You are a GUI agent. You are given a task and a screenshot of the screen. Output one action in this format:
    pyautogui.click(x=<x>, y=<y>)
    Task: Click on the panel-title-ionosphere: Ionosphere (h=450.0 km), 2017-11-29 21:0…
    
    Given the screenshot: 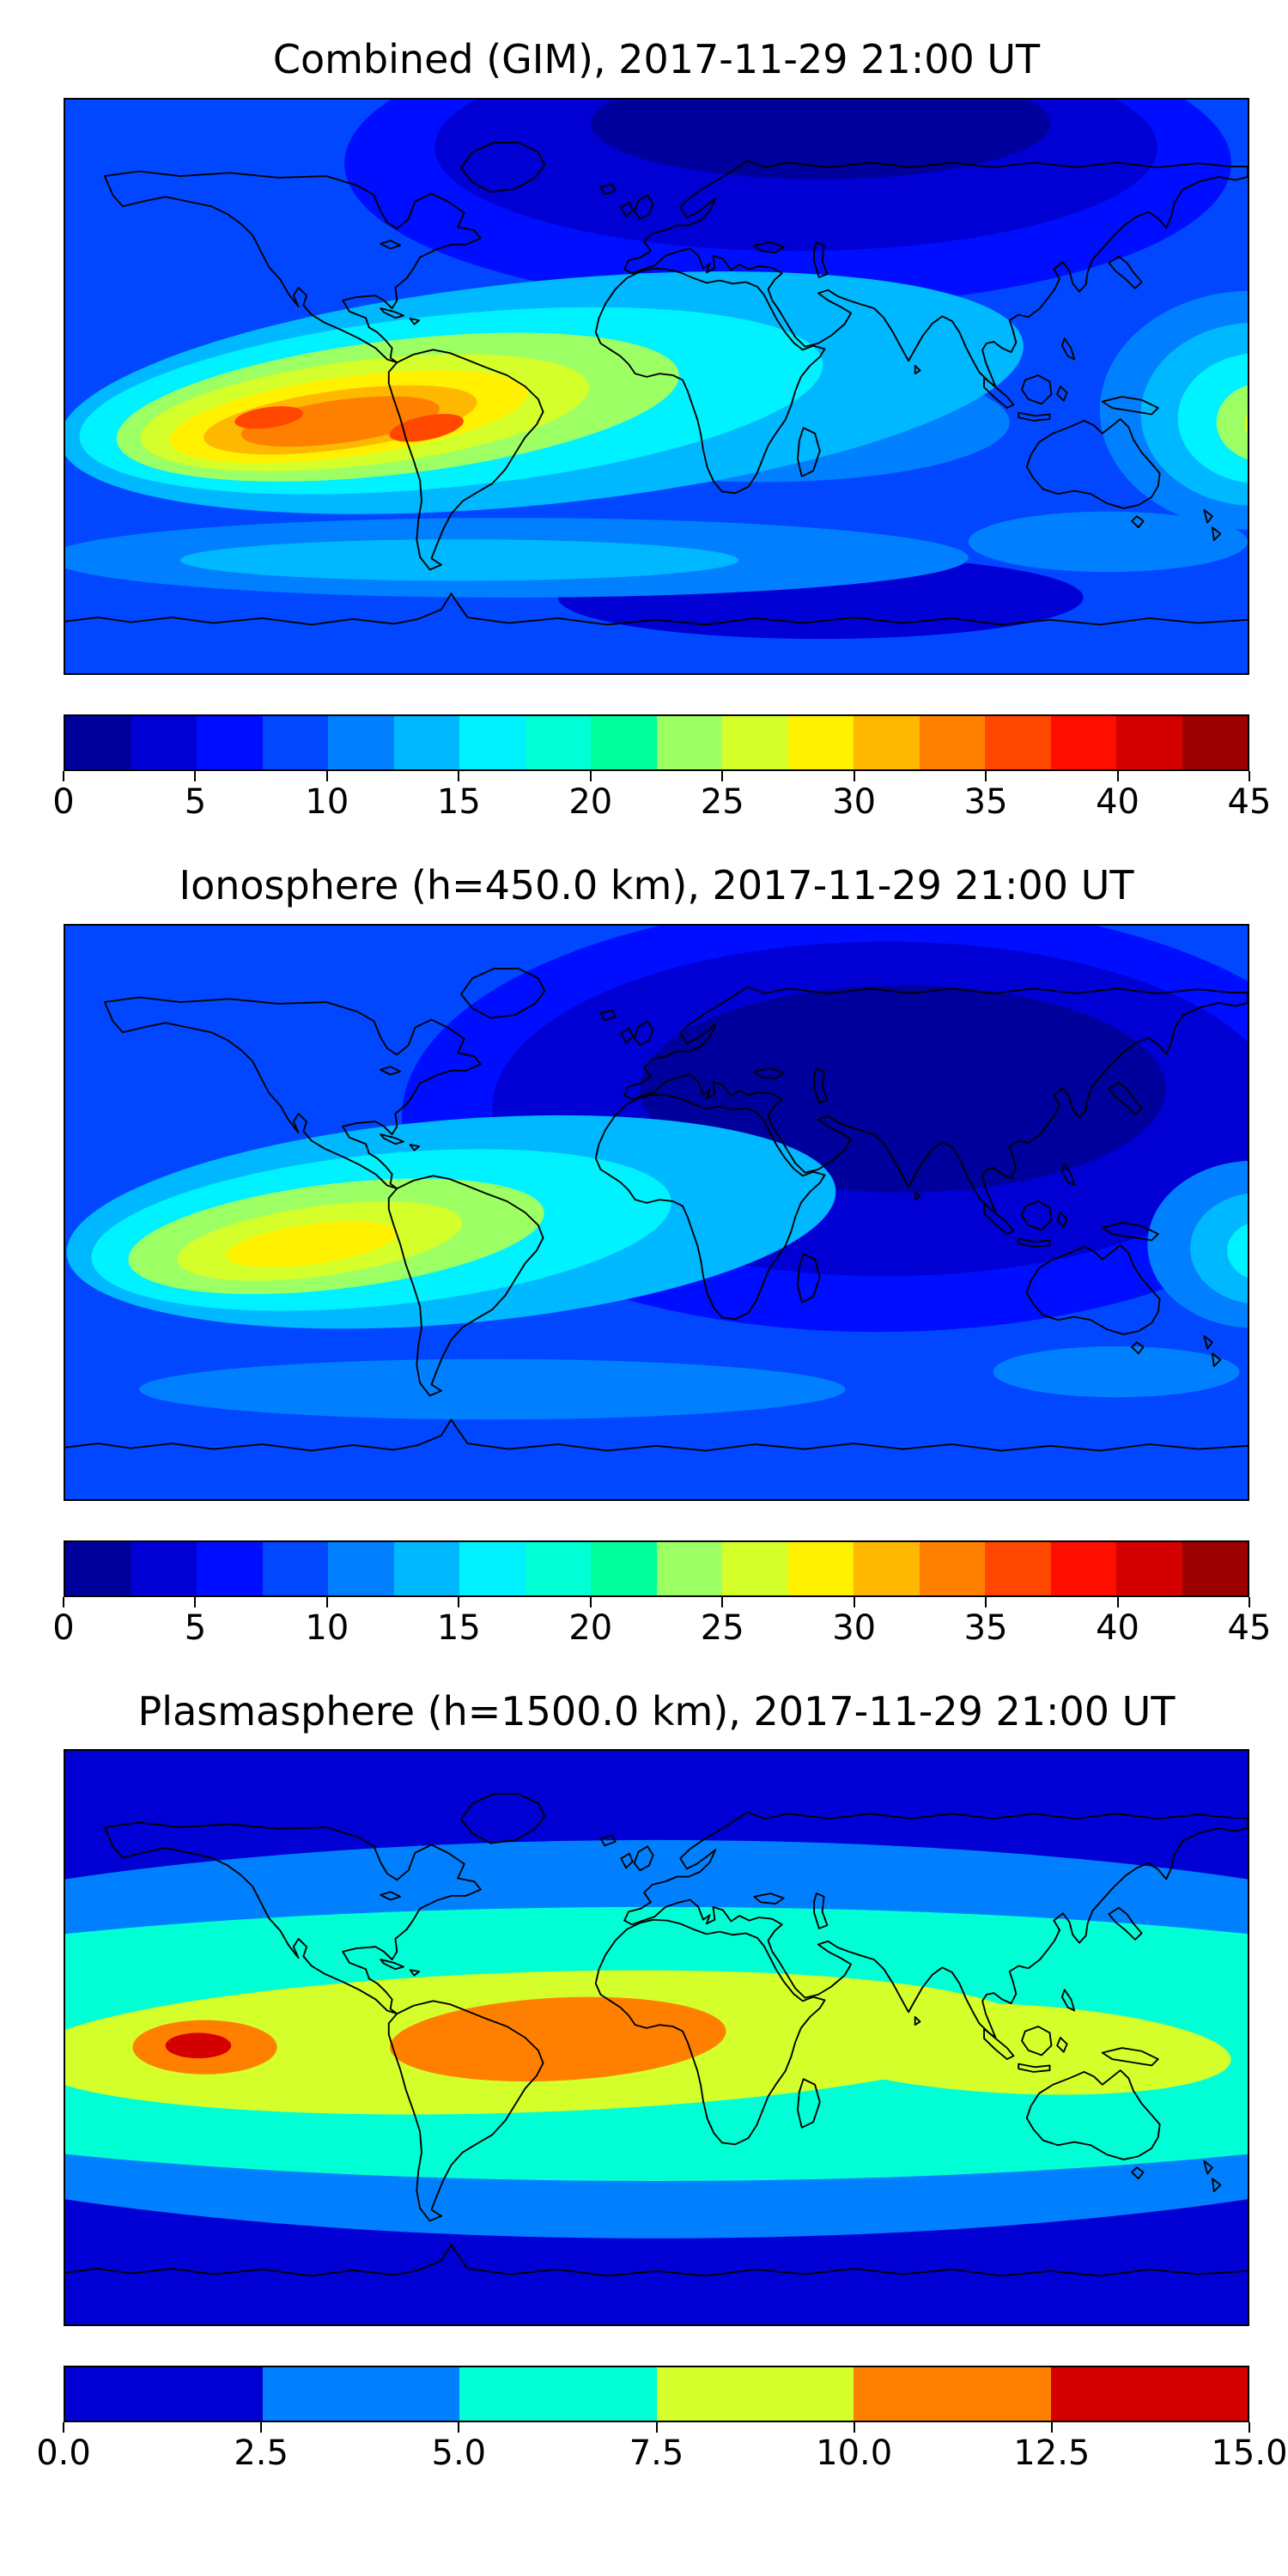 What is the action you would take?
    pyautogui.click(x=656, y=885)
    